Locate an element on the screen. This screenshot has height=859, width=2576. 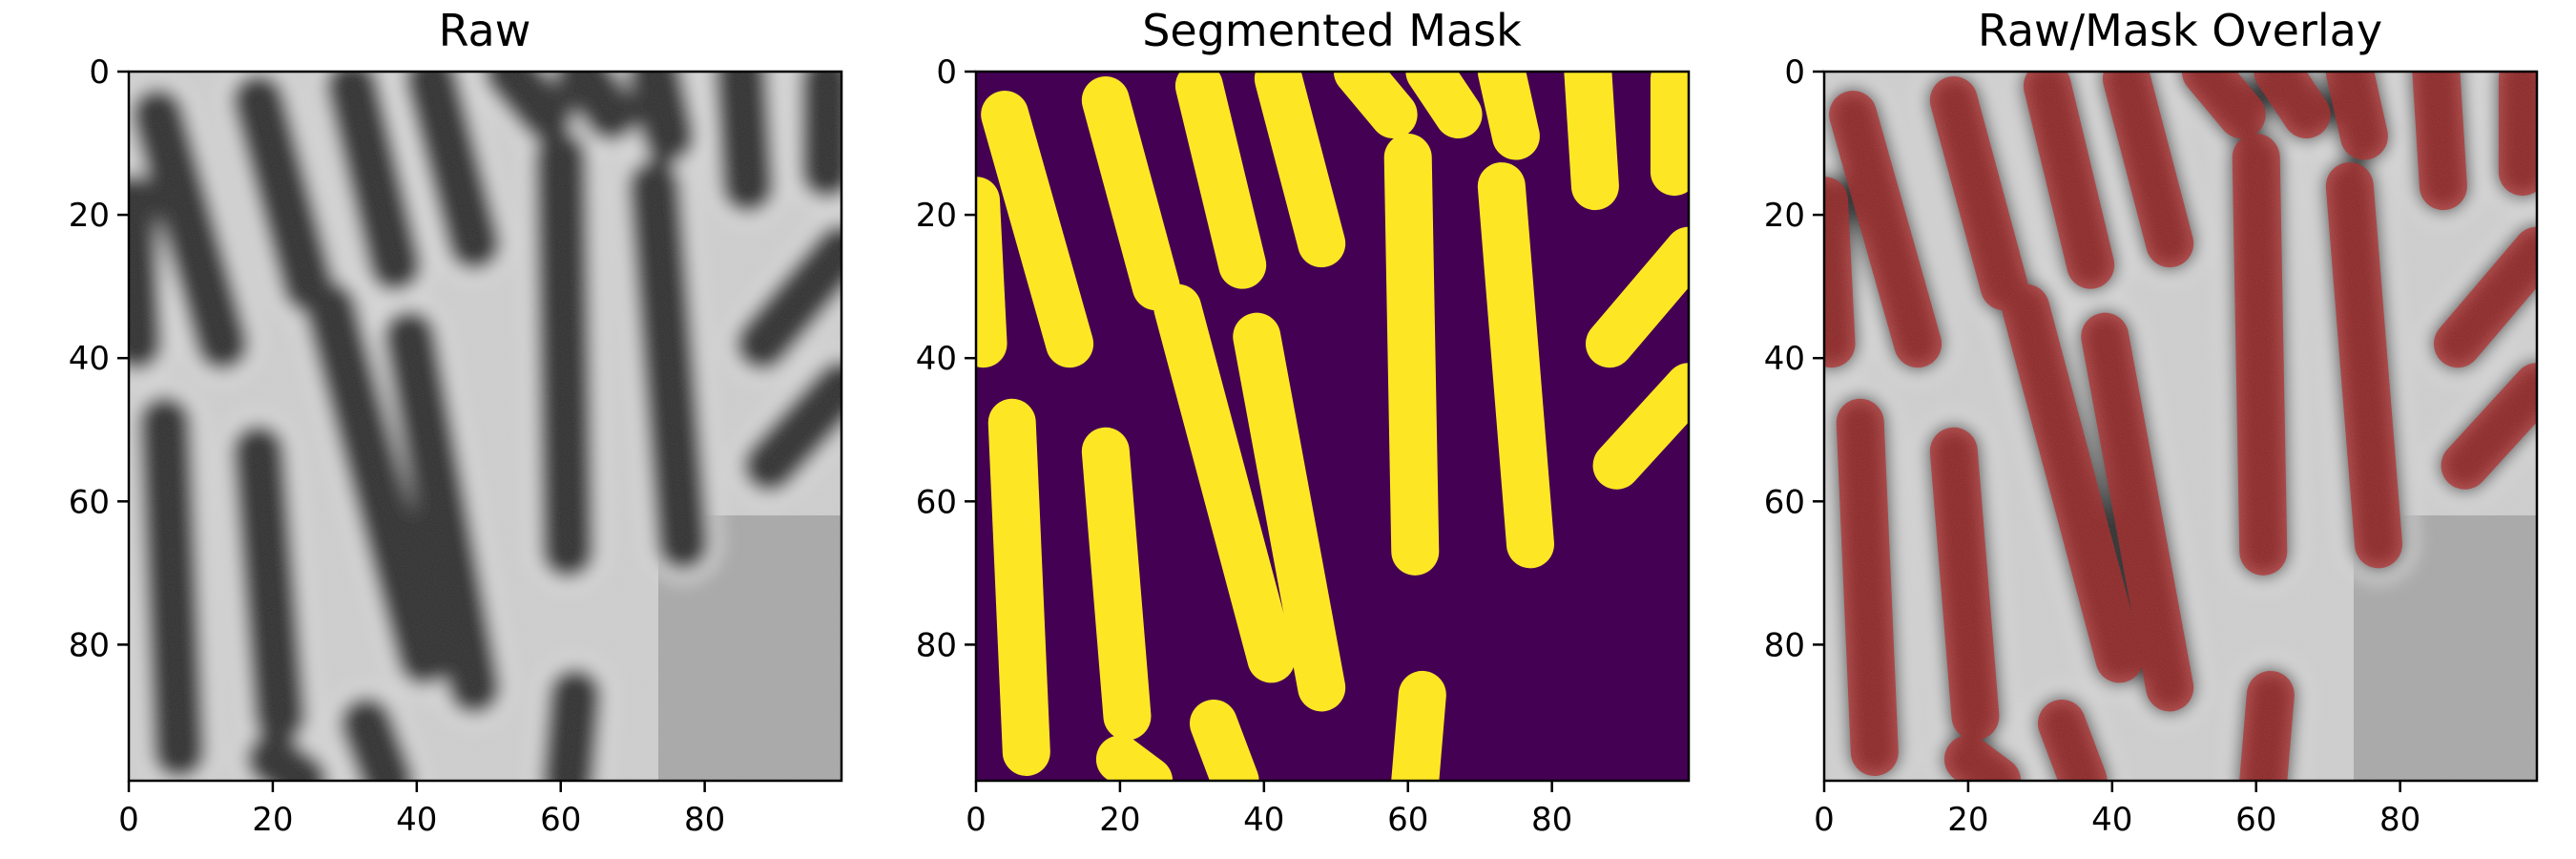
x-tick-label-raw-2: 40 is located at coordinates (416, 820).